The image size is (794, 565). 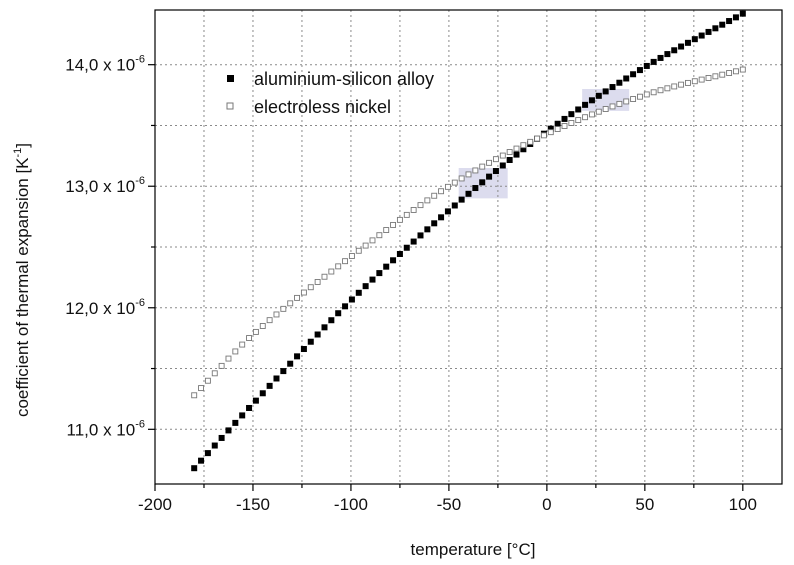 What do you see at coordinates (106, 428) in the screenshot?
I see `y-tick-label: 11,0 x 10⁻⁶` at bounding box center [106, 428].